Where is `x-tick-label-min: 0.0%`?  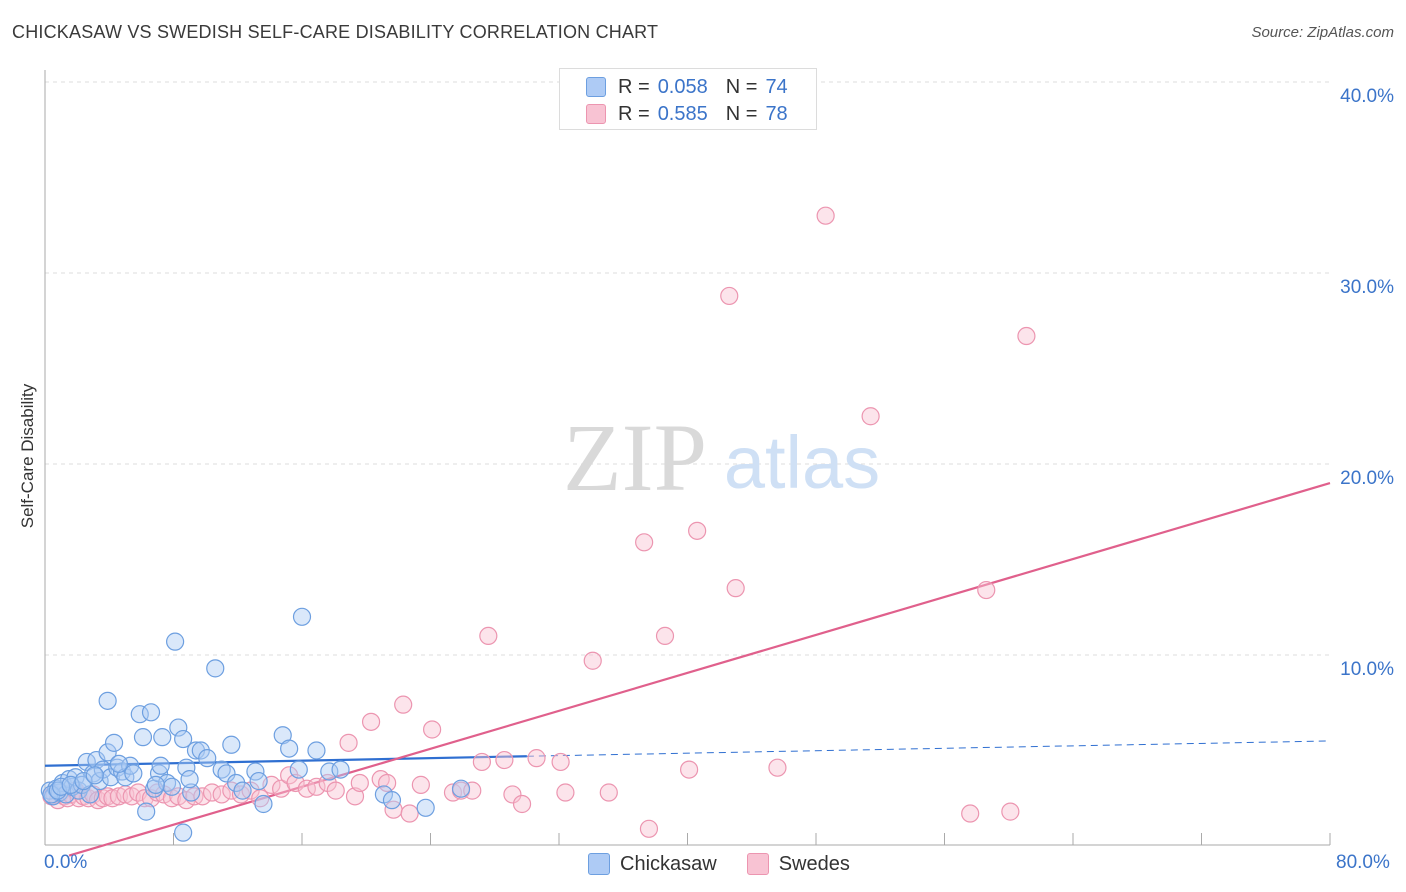
x-tick-label-min: 0.0% is located at coordinates (66, 862).